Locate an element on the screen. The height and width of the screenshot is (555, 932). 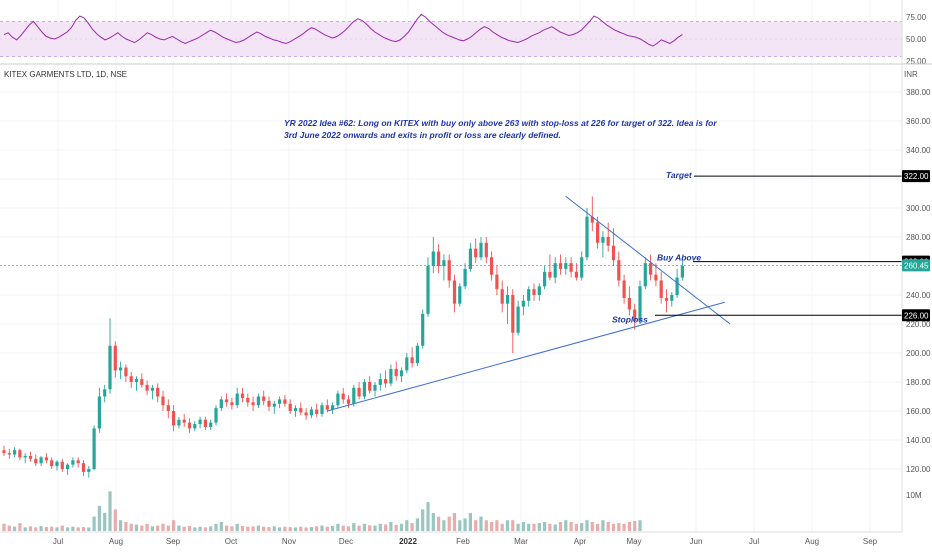
price-tick-label: 300.00 is located at coordinates (918, 208).